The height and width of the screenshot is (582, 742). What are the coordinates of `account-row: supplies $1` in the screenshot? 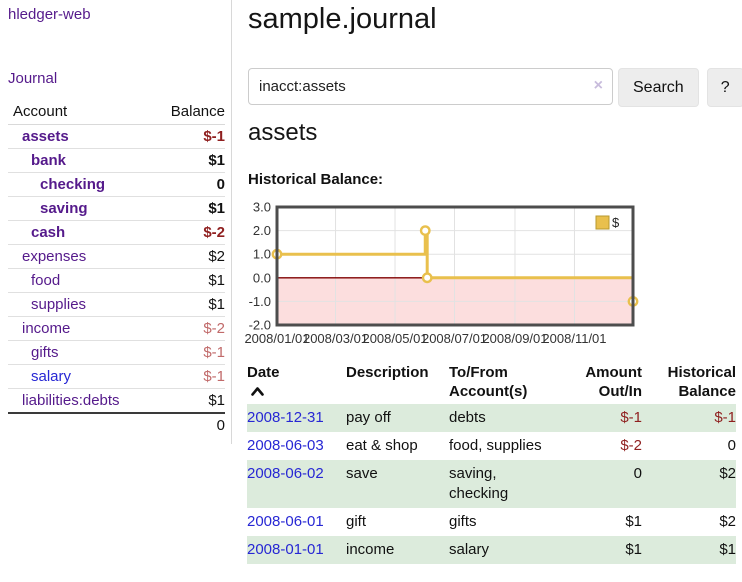 It's located at (116, 304).